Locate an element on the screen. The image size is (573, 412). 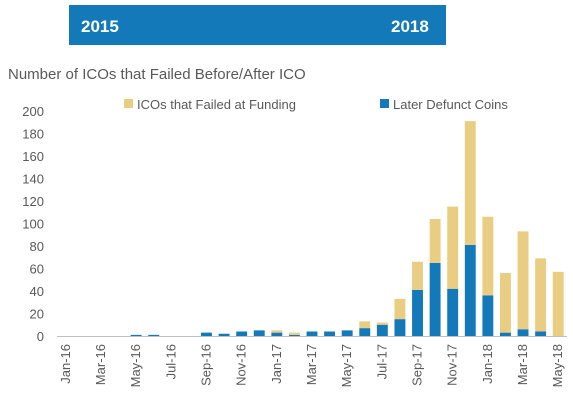
x-tick-label: Jul-17 is located at coordinates (381, 361).